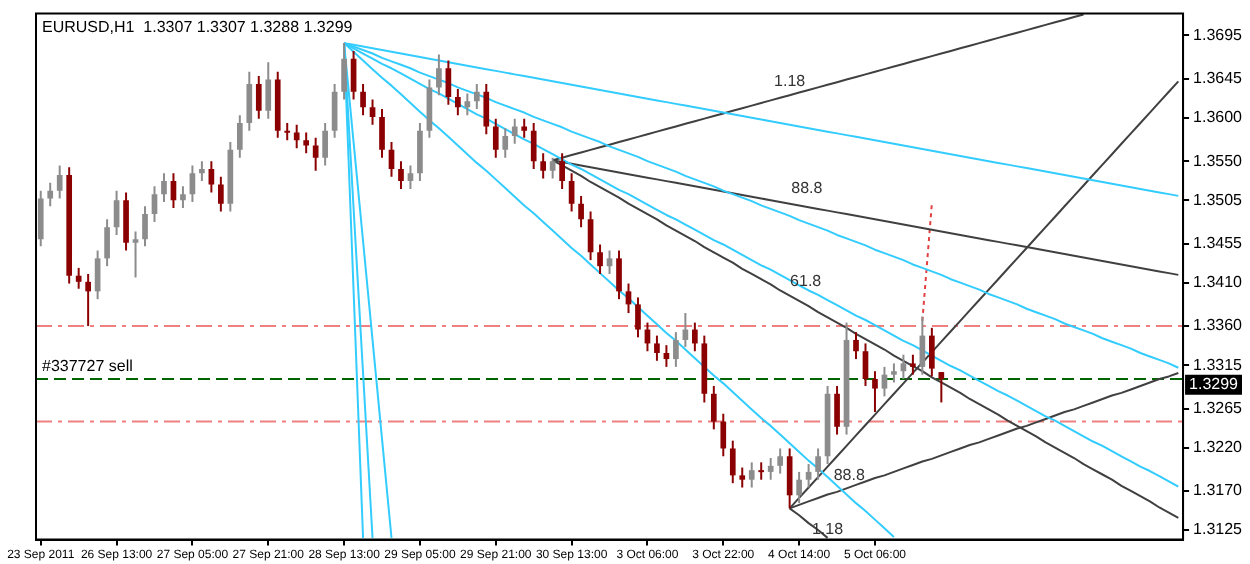 The image size is (1250, 564). What do you see at coordinates (790, 80) in the screenshot?
I see `annotation: 1.18` at bounding box center [790, 80].